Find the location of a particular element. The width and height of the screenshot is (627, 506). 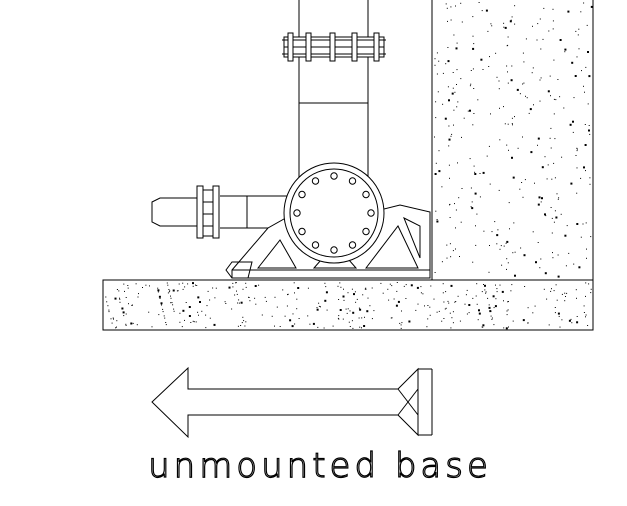

concrete-floor-slab is located at coordinates (348, 305).